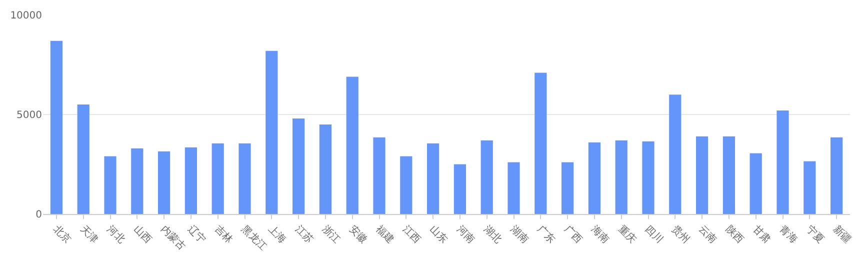  I want to click on x-tick-label: 河北, so click(116, 234).